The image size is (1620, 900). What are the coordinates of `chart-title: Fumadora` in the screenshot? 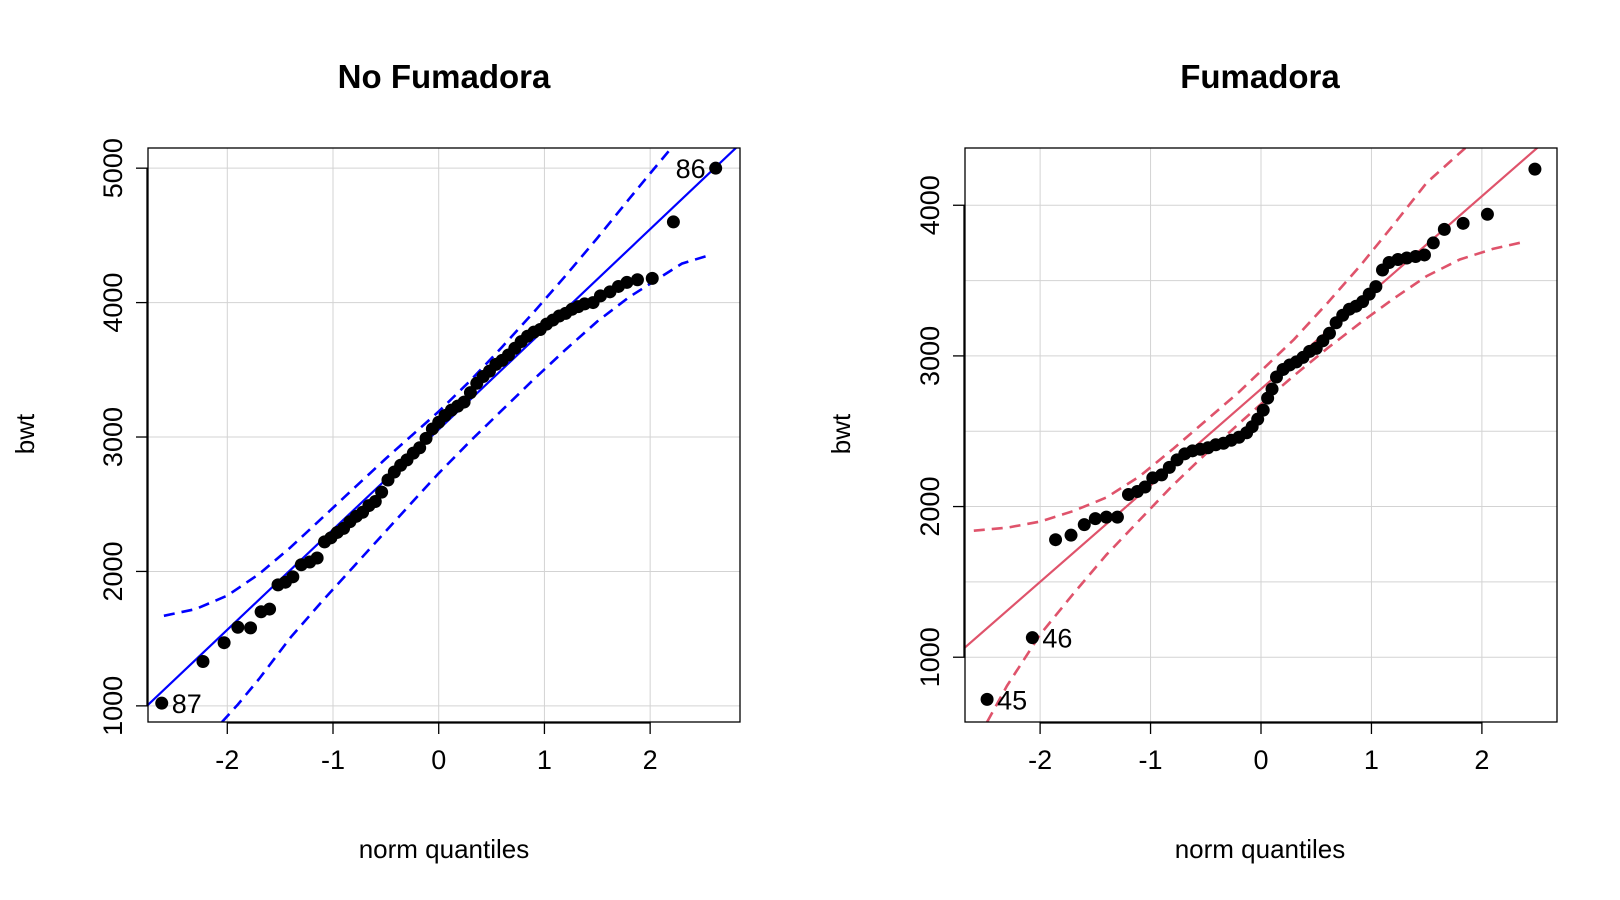 It's located at (1260, 76).